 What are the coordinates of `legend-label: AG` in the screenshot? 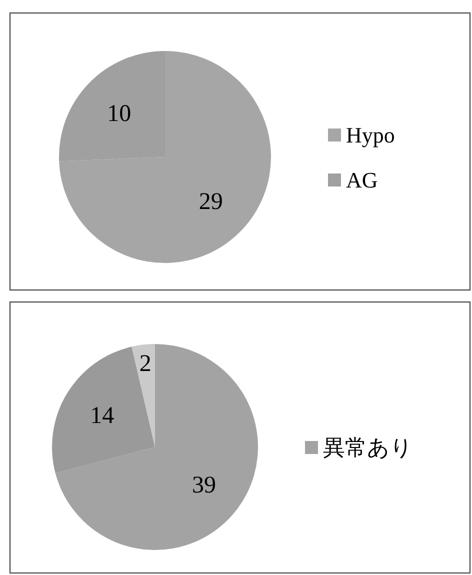 It's located at (362, 180).